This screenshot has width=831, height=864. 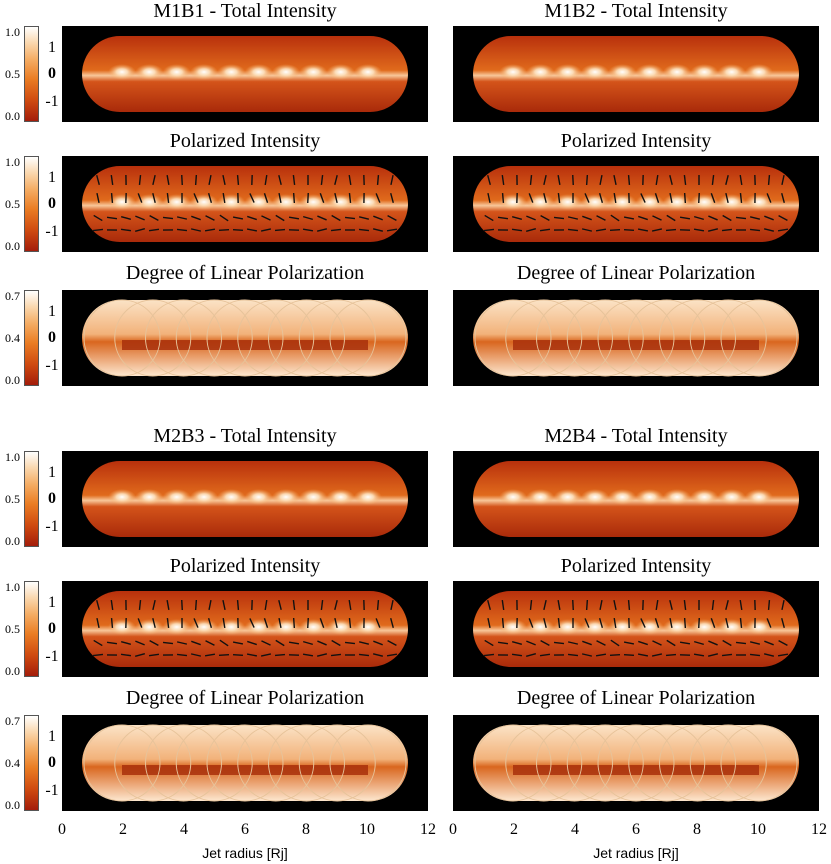 I want to click on y-axis-tick-label: 0, so click(x=52, y=628).